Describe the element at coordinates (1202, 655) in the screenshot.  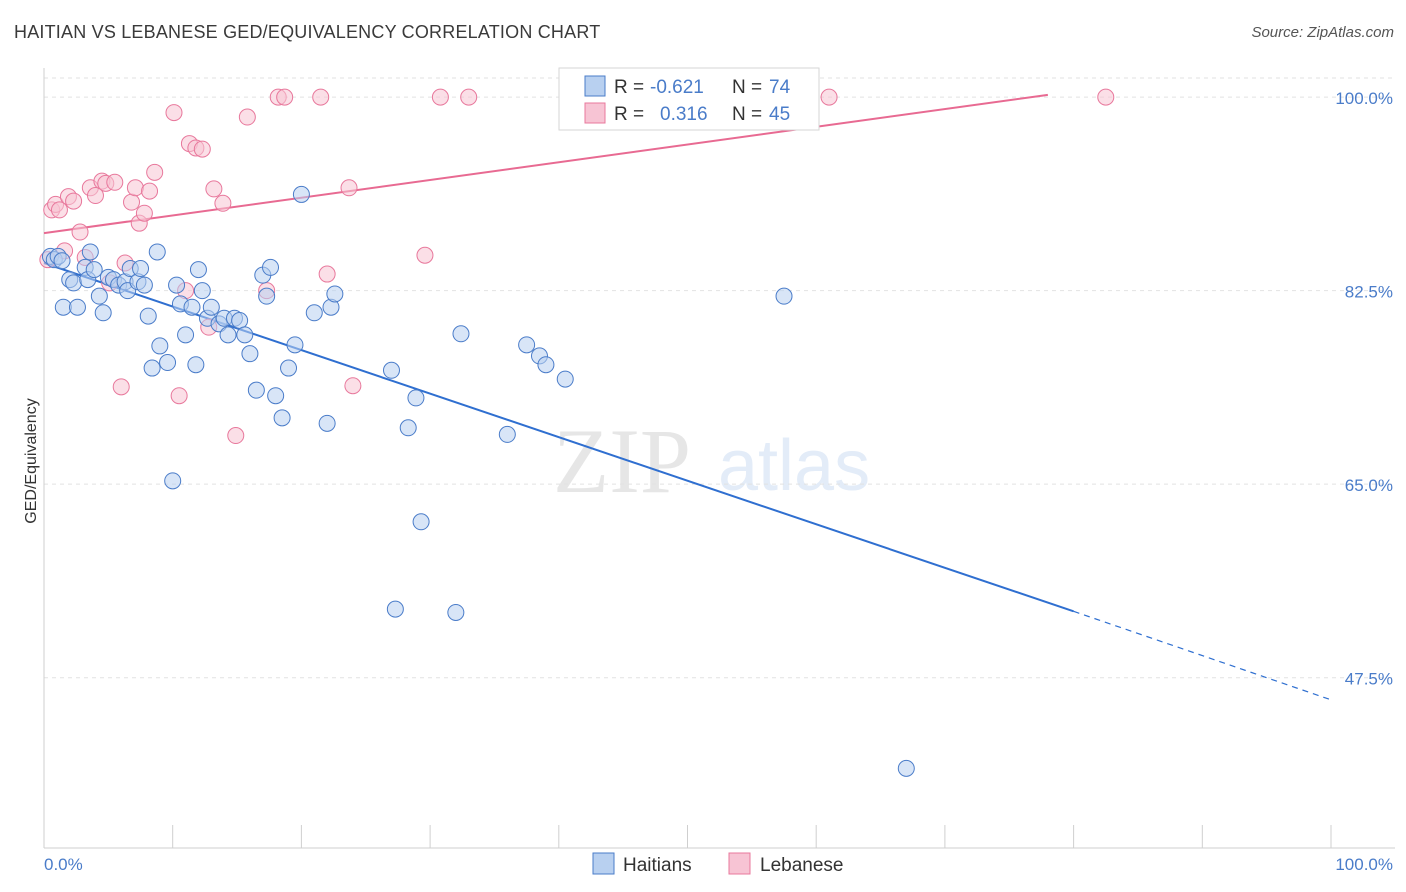
I see `trend-line-haitians-projection` at that location.